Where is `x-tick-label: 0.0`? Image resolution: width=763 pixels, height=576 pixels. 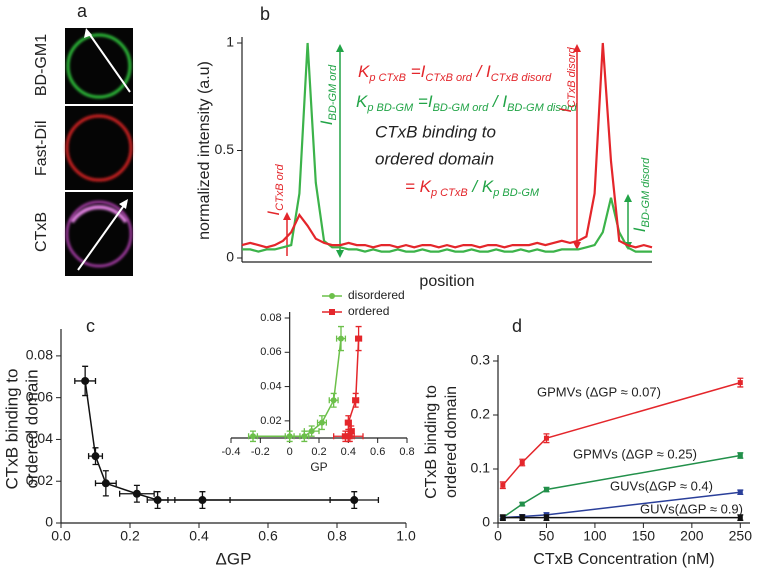 x-tick-label: 0.0 is located at coordinates (61, 536).